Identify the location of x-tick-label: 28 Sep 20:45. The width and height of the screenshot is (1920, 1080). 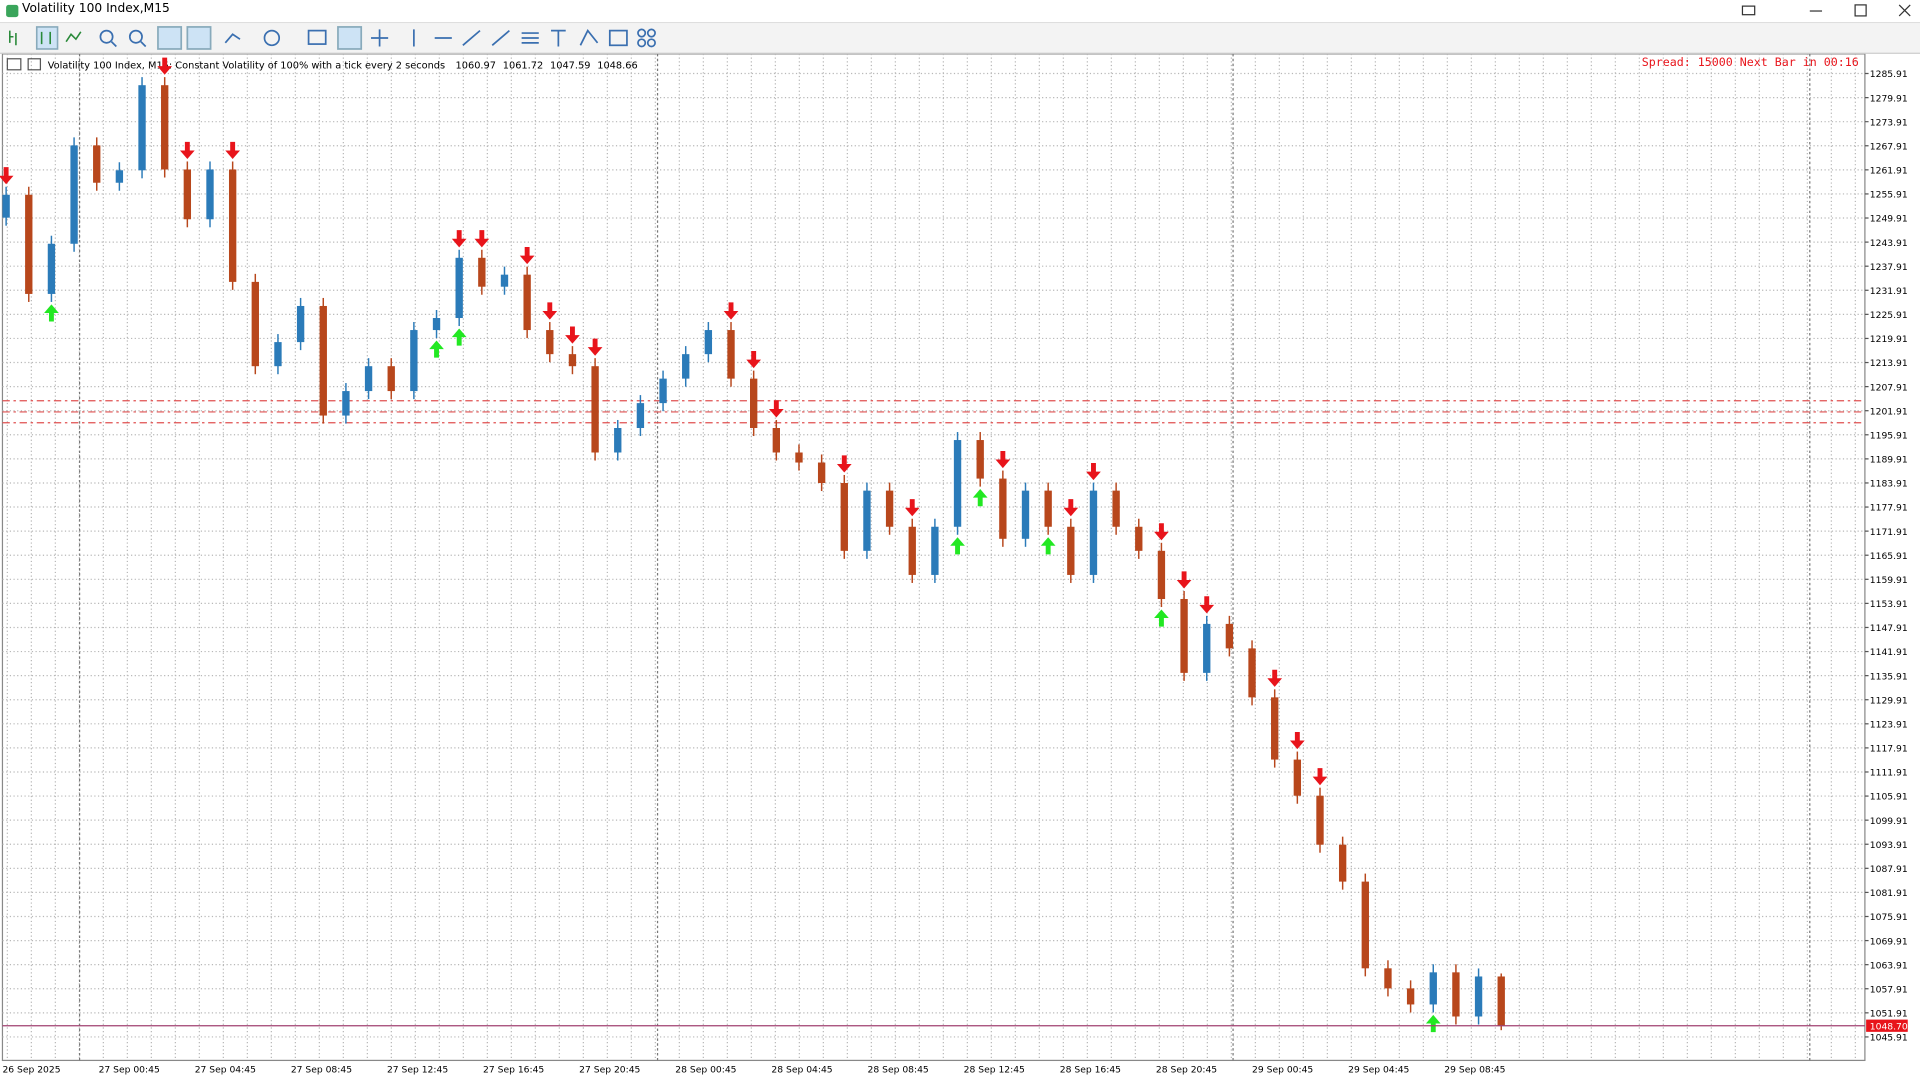
(1186, 1070).